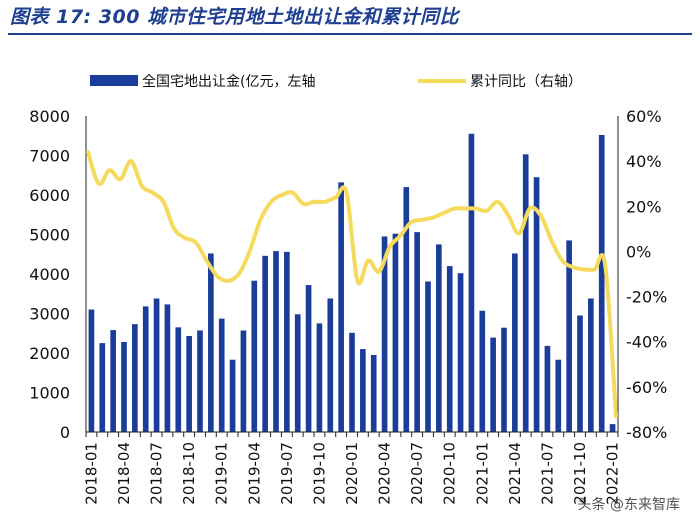 The height and width of the screenshot is (522, 700). What do you see at coordinates (287, 473) in the screenshot?
I see `x-tick-label: 2019-07` at bounding box center [287, 473].